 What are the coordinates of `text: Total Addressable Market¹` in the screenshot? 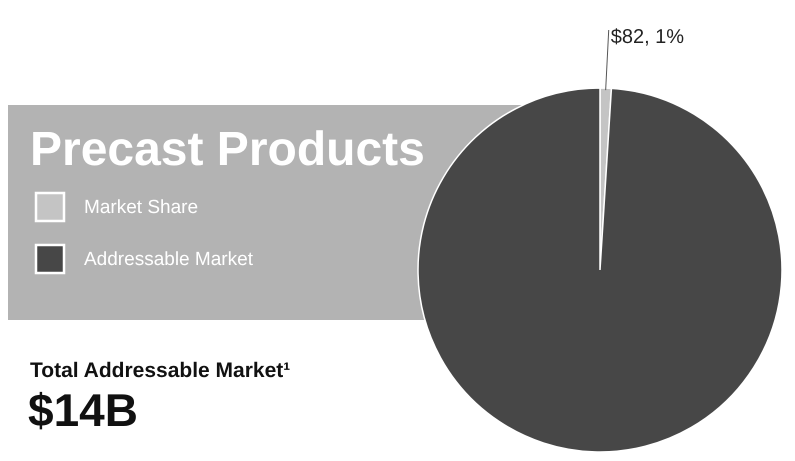 It's located at (160, 370).